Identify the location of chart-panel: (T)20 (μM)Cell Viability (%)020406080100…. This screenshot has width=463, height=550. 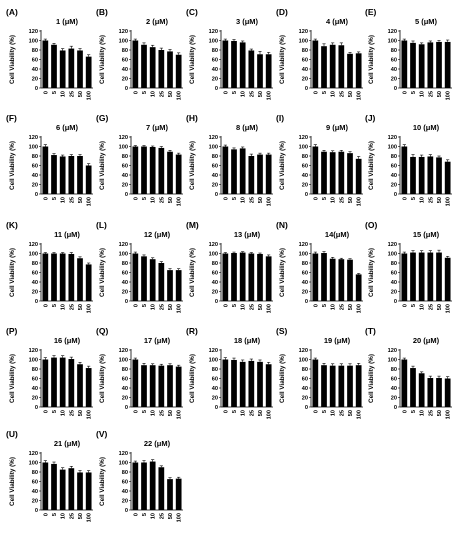
(408, 372).